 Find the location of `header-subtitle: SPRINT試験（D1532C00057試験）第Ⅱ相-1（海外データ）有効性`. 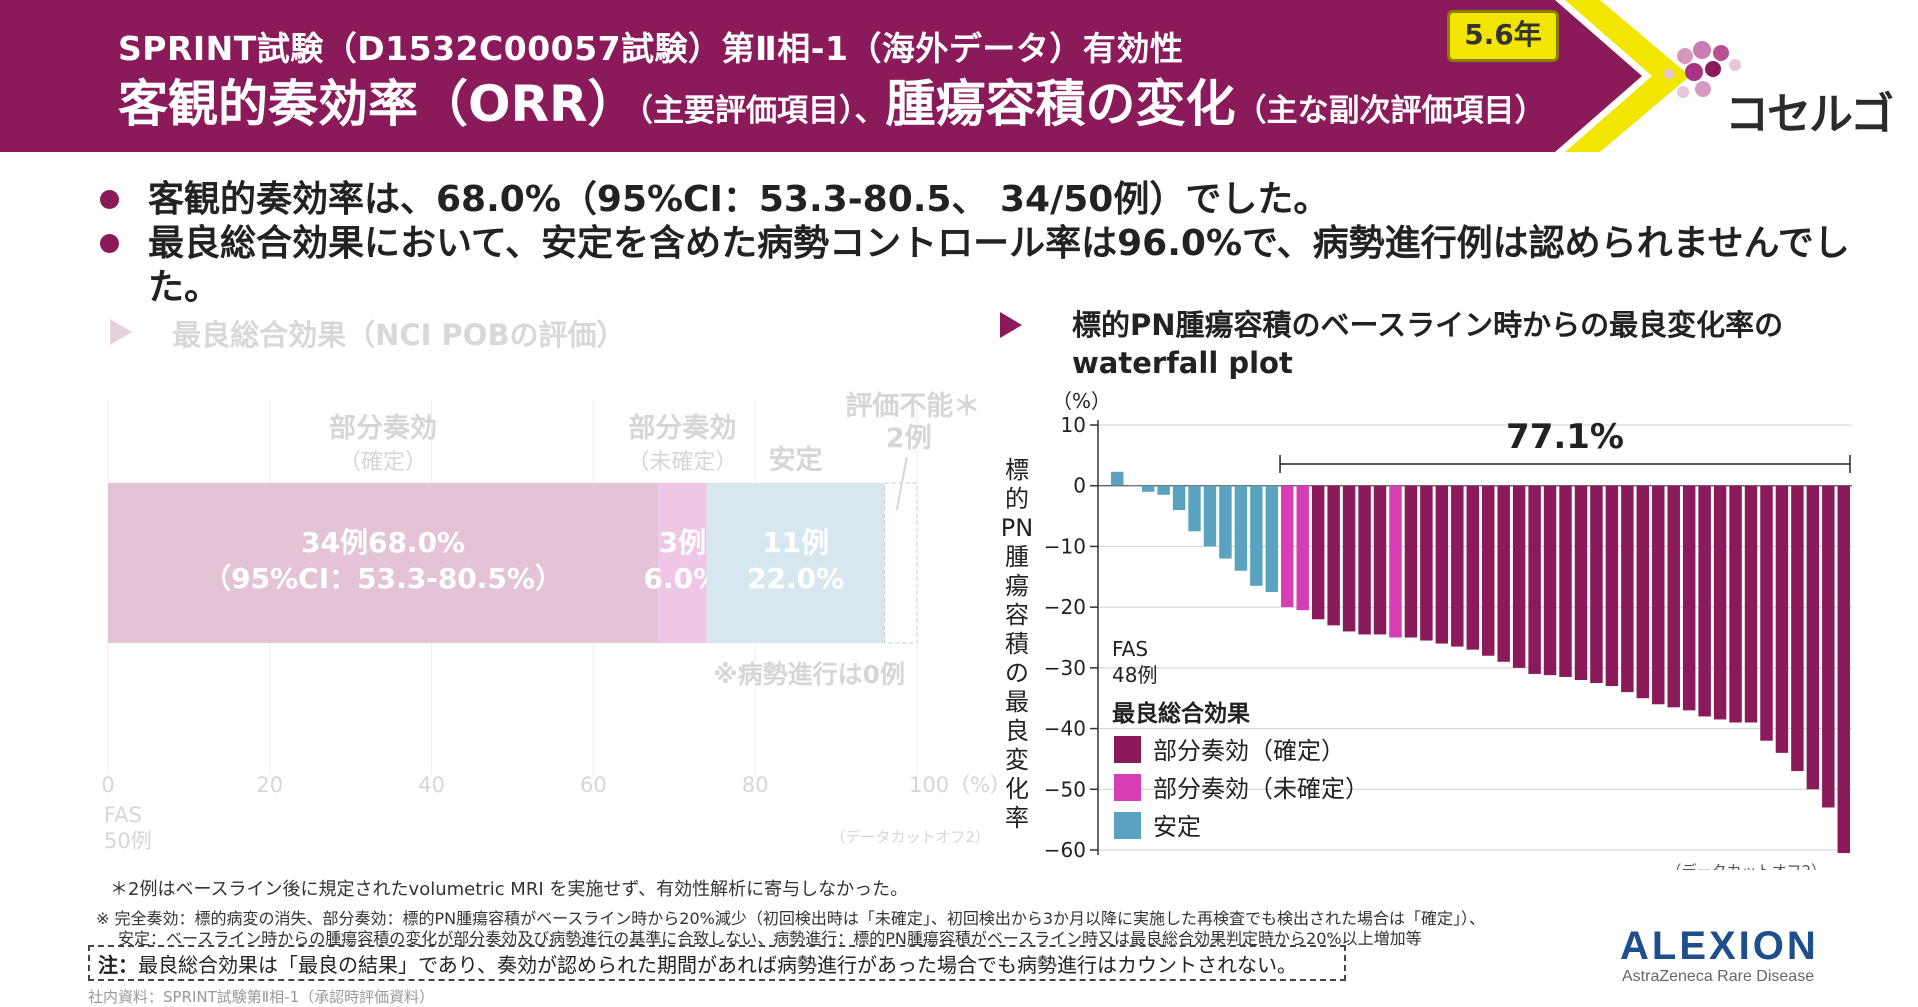

header-subtitle: SPRINT試験（D1532C00057試験）第Ⅱ相-1（海外データ）有効性 is located at coordinates (651, 48).